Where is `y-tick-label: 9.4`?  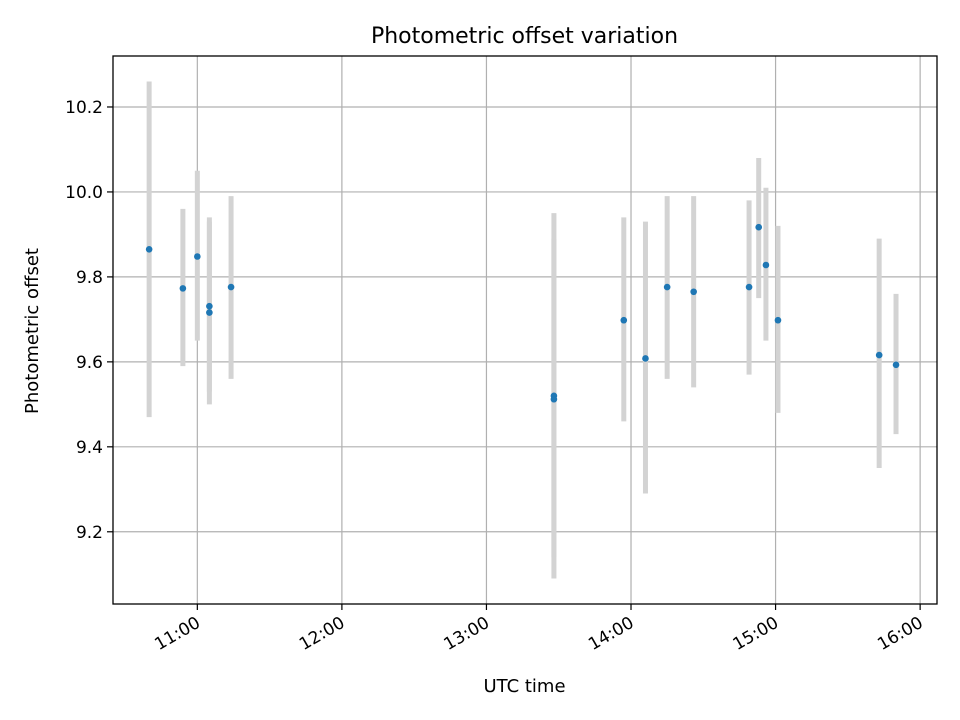 y-tick-label: 9.4 is located at coordinates (89, 448).